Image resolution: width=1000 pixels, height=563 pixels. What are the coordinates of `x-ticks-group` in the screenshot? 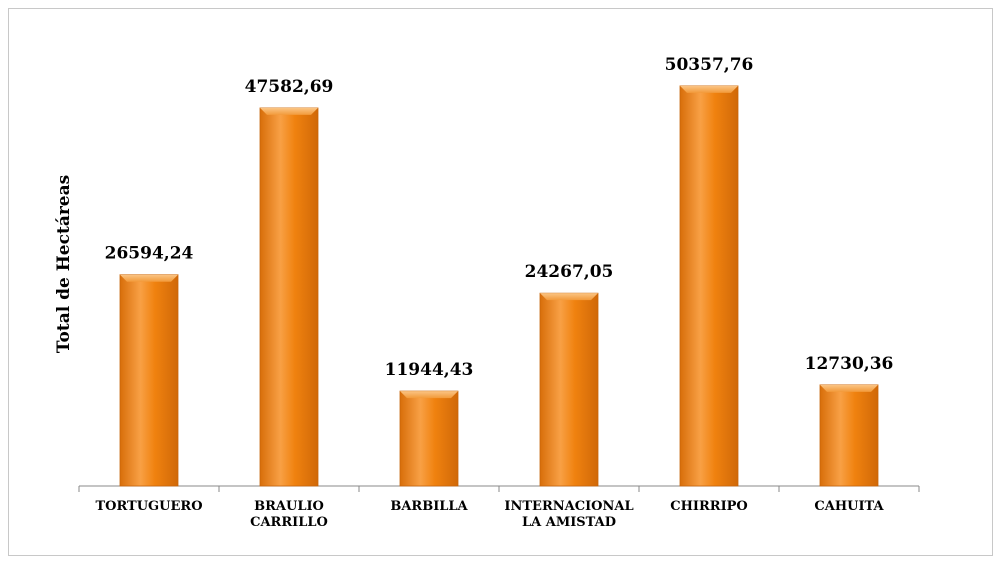 It's located at (499, 489).